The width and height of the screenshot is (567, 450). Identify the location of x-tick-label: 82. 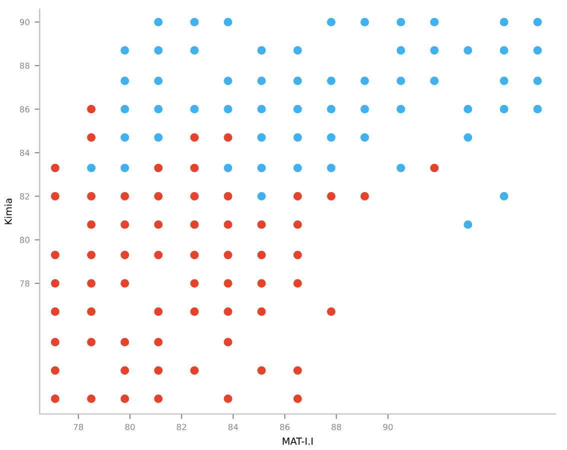
(181, 427).